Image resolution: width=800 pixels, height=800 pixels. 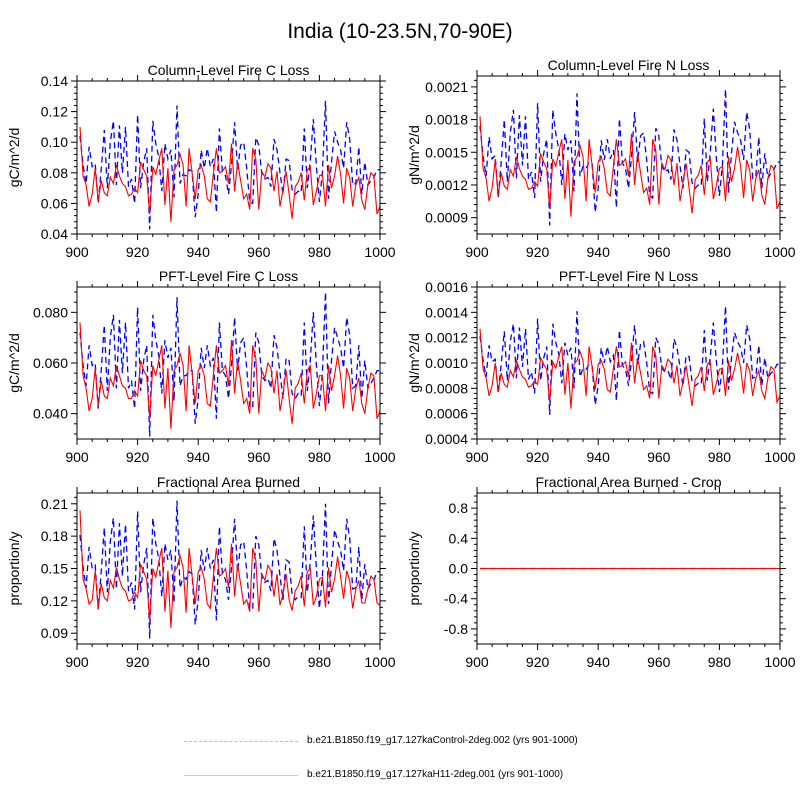 I want to click on panel-title: Column-Level Fire N Loss, so click(x=629, y=65).